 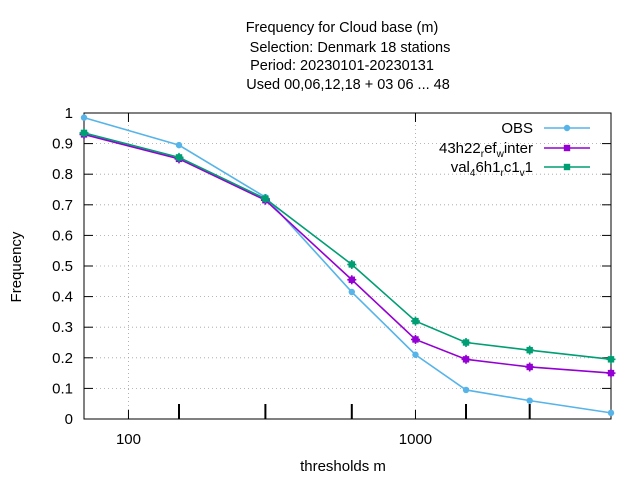 I want to click on legend-label-part: 1, so click(x=529, y=167).